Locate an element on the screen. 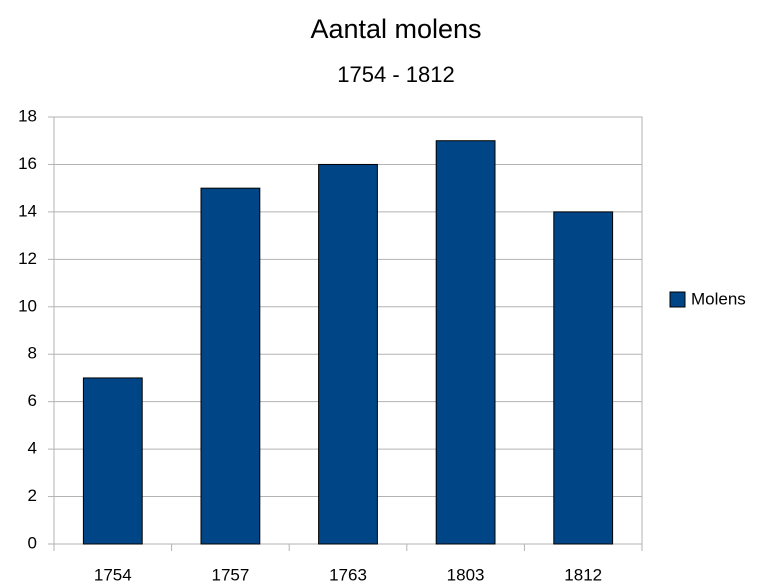  chart-title: Aantal molens is located at coordinates (395, 29).